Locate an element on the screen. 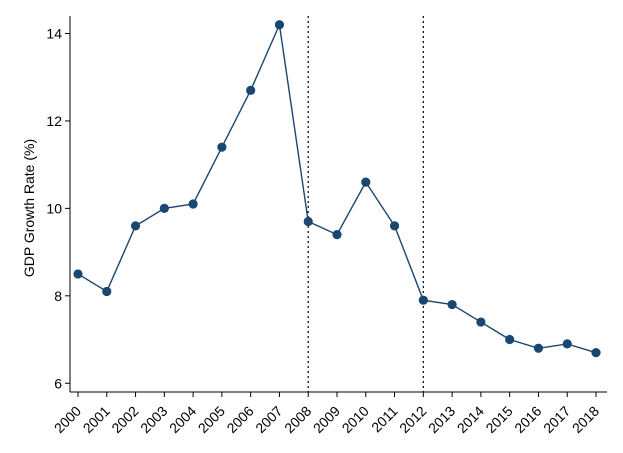 The image size is (623, 453). x-tick-label: 2006 is located at coordinates (239, 419).